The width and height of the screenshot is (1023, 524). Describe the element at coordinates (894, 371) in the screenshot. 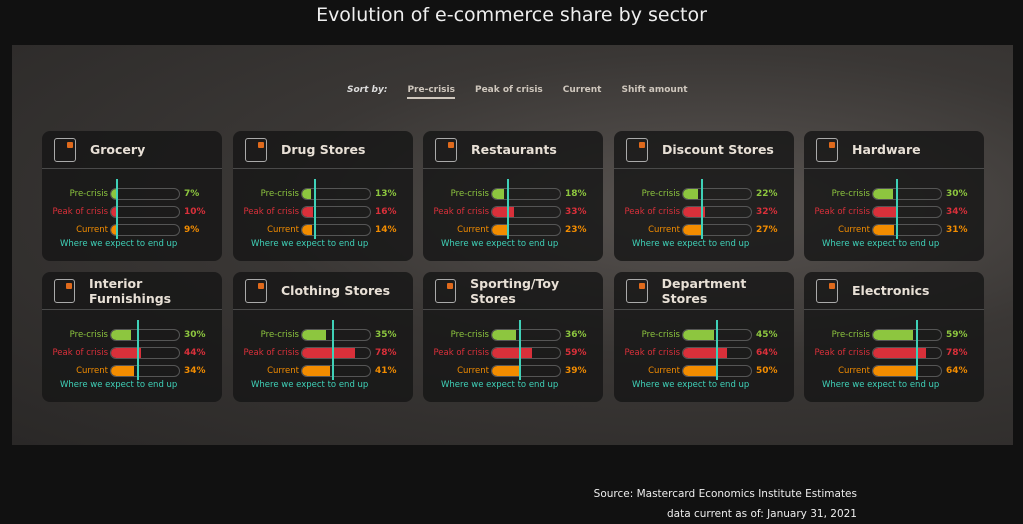

I see `row-current: Current 64%` at that location.